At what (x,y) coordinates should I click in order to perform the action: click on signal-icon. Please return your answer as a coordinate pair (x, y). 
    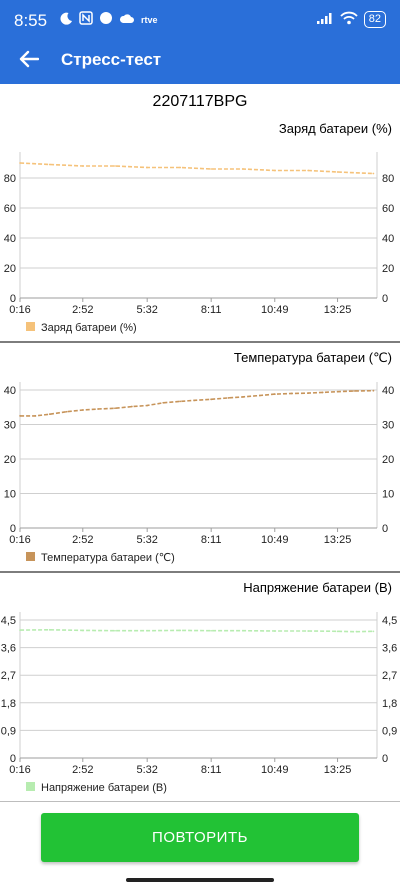
    Looking at the image, I should click on (325, 20).